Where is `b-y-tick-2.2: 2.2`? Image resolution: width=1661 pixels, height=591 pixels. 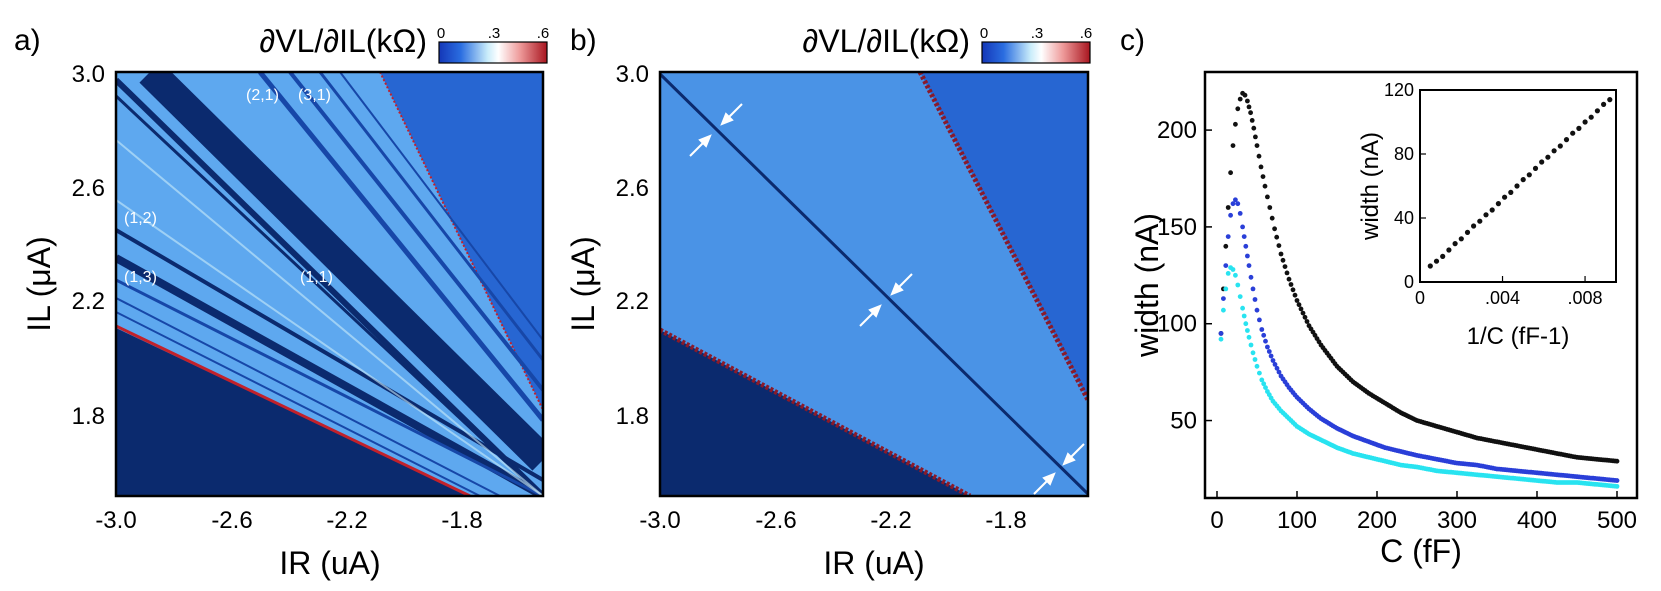
b-y-tick-2.2: 2.2 is located at coordinates (632, 301).